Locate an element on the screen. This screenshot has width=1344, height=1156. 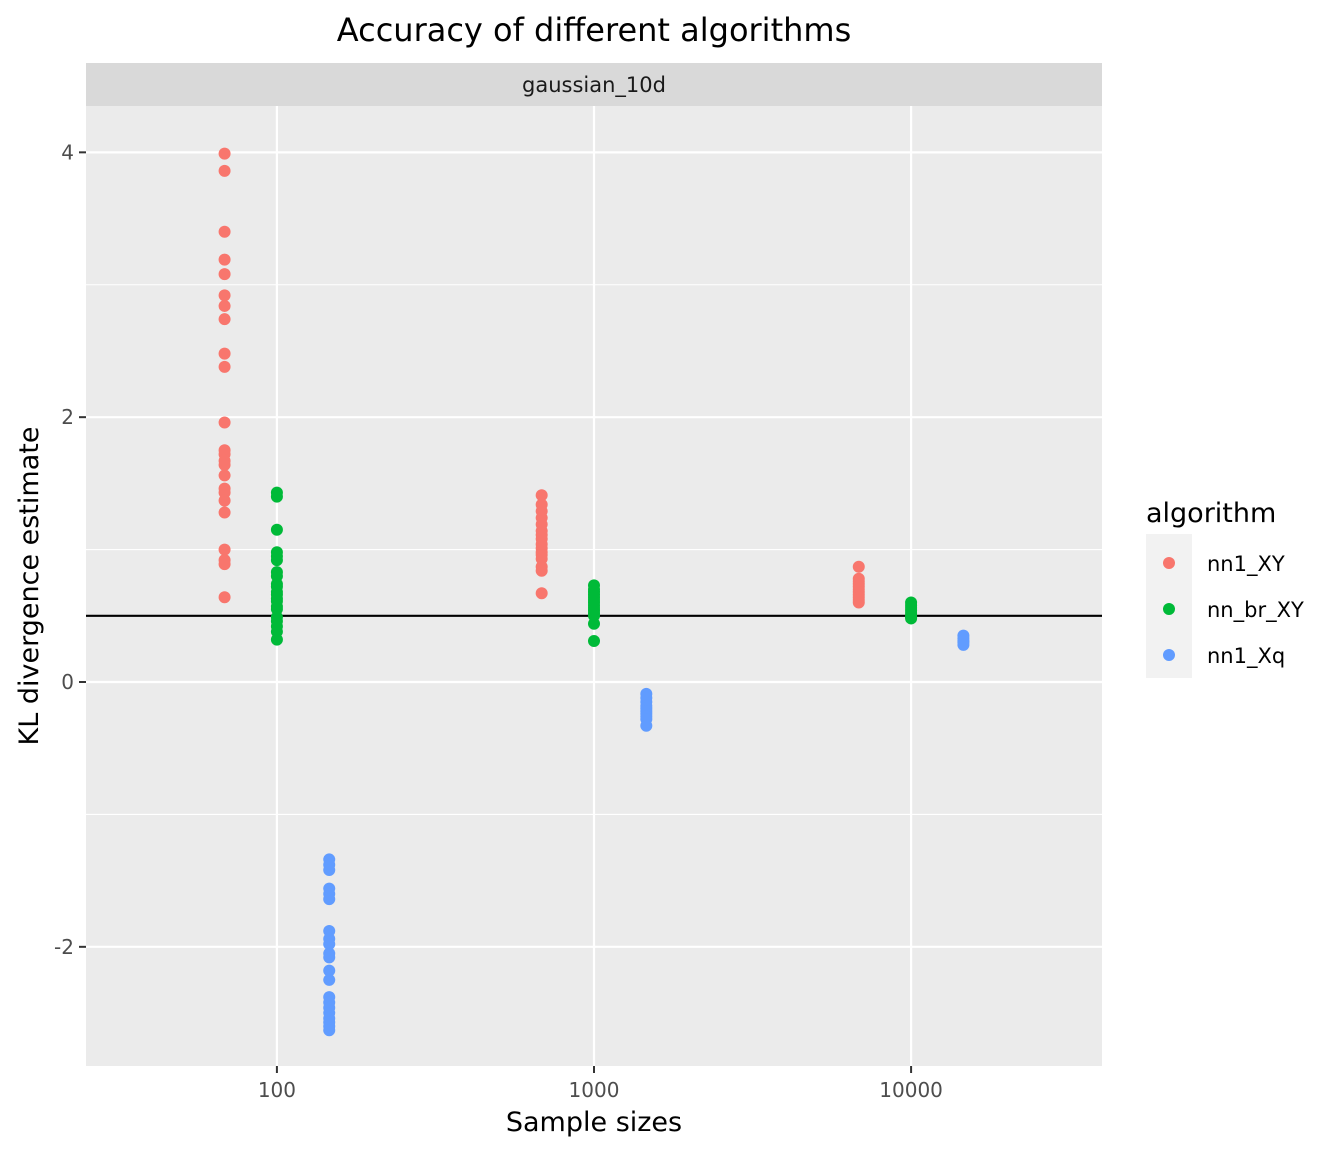
x-axis-title: Sample sizes is located at coordinates (594, 1122).